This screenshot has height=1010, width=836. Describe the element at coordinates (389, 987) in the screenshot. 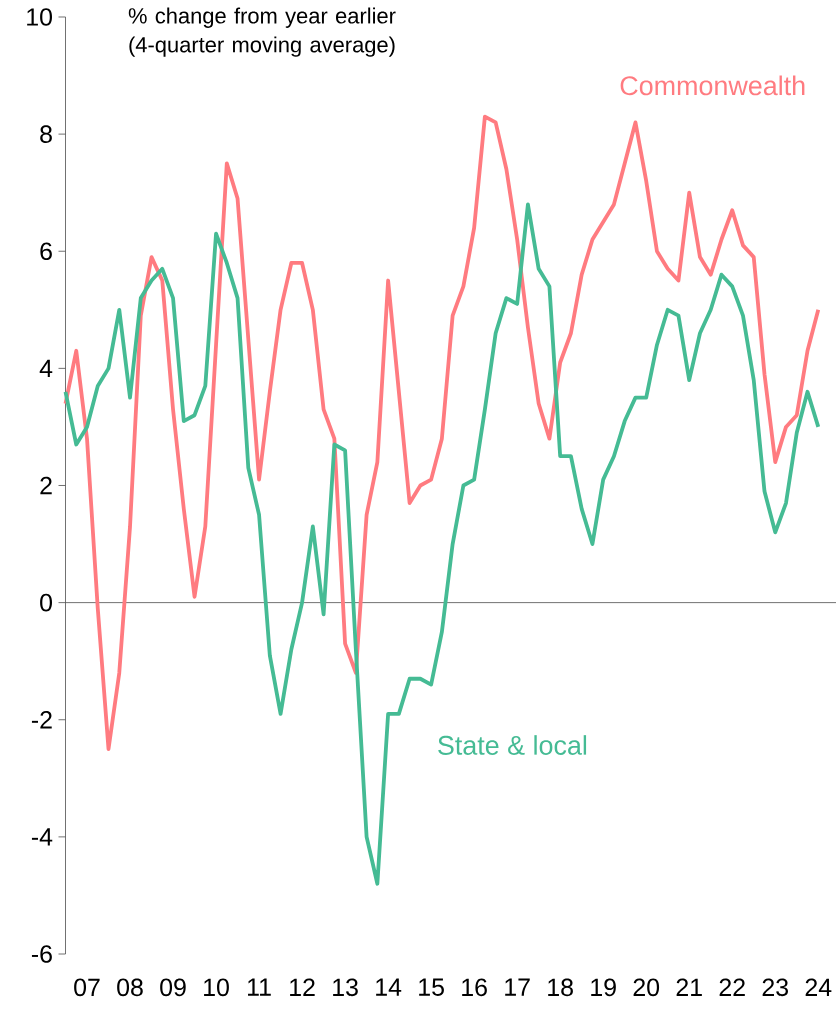

I see `x-tick-label: 14` at that location.